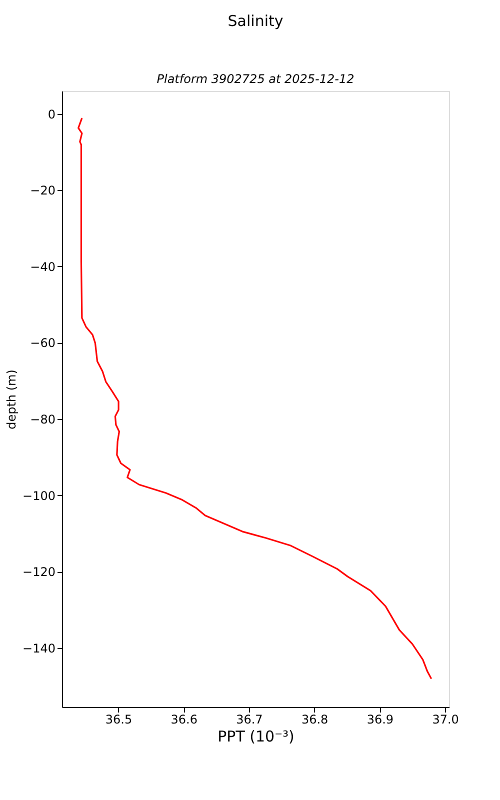  Describe the element at coordinates (43, 267) in the screenshot. I see `y-tick-label: −40` at that location.